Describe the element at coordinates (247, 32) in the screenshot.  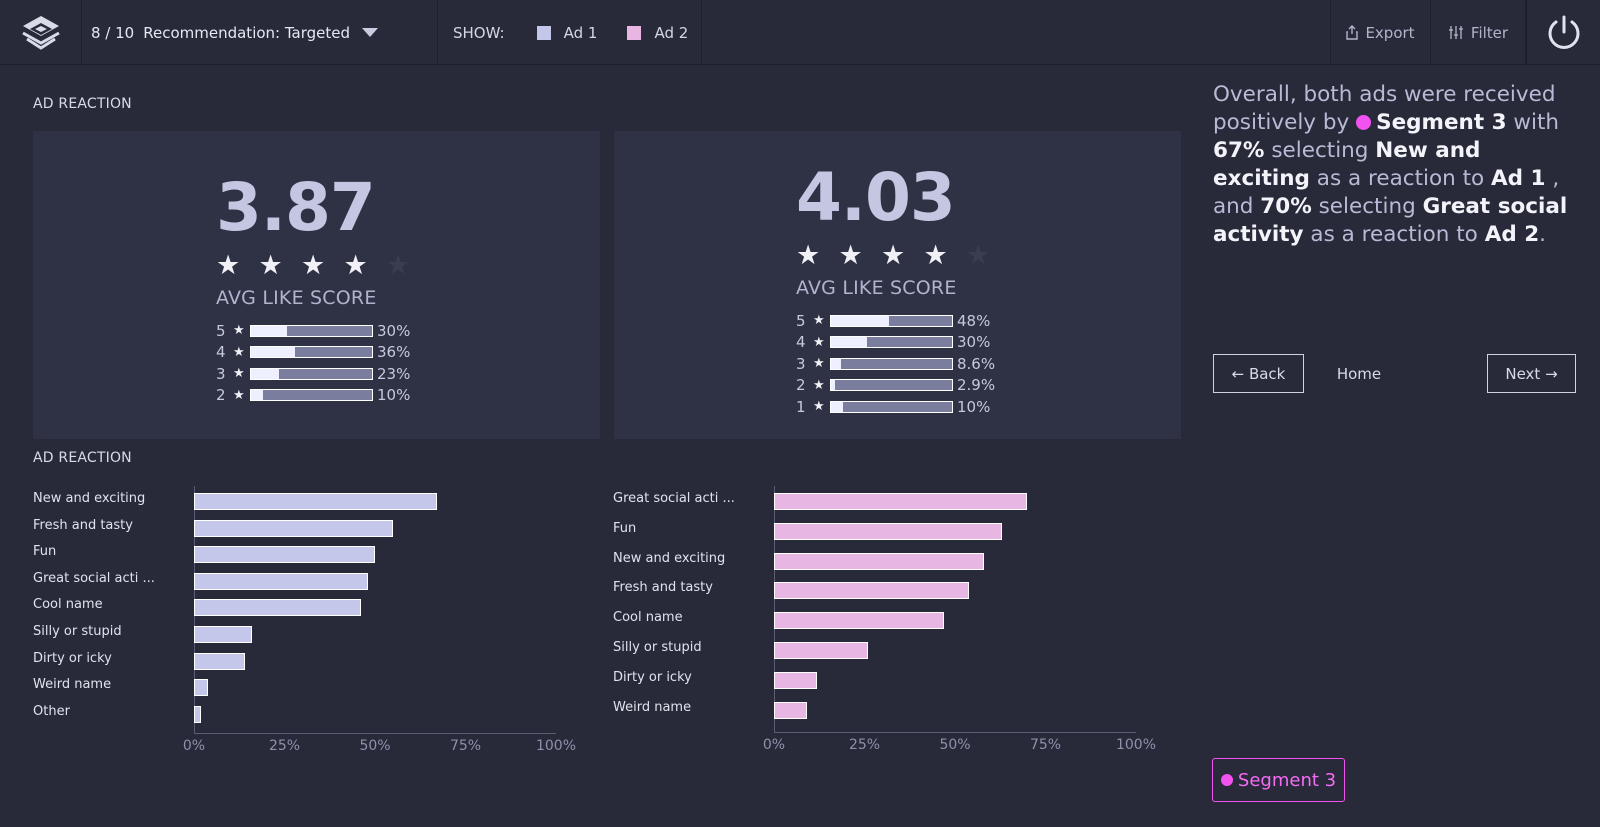
I see `recommendation-label: Recommendation: Targeted` at that location.